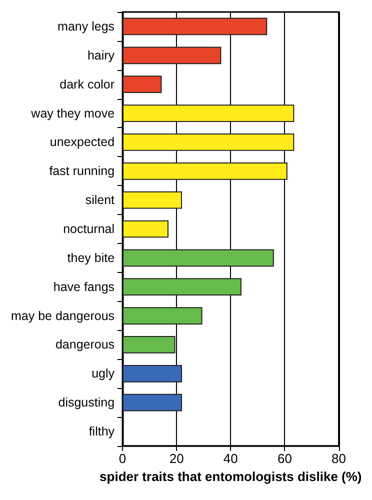 The height and width of the screenshot is (500, 372). What do you see at coordinates (100, 200) in the screenshot?
I see `y-tick-label: silent` at bounding box center [100, 200].